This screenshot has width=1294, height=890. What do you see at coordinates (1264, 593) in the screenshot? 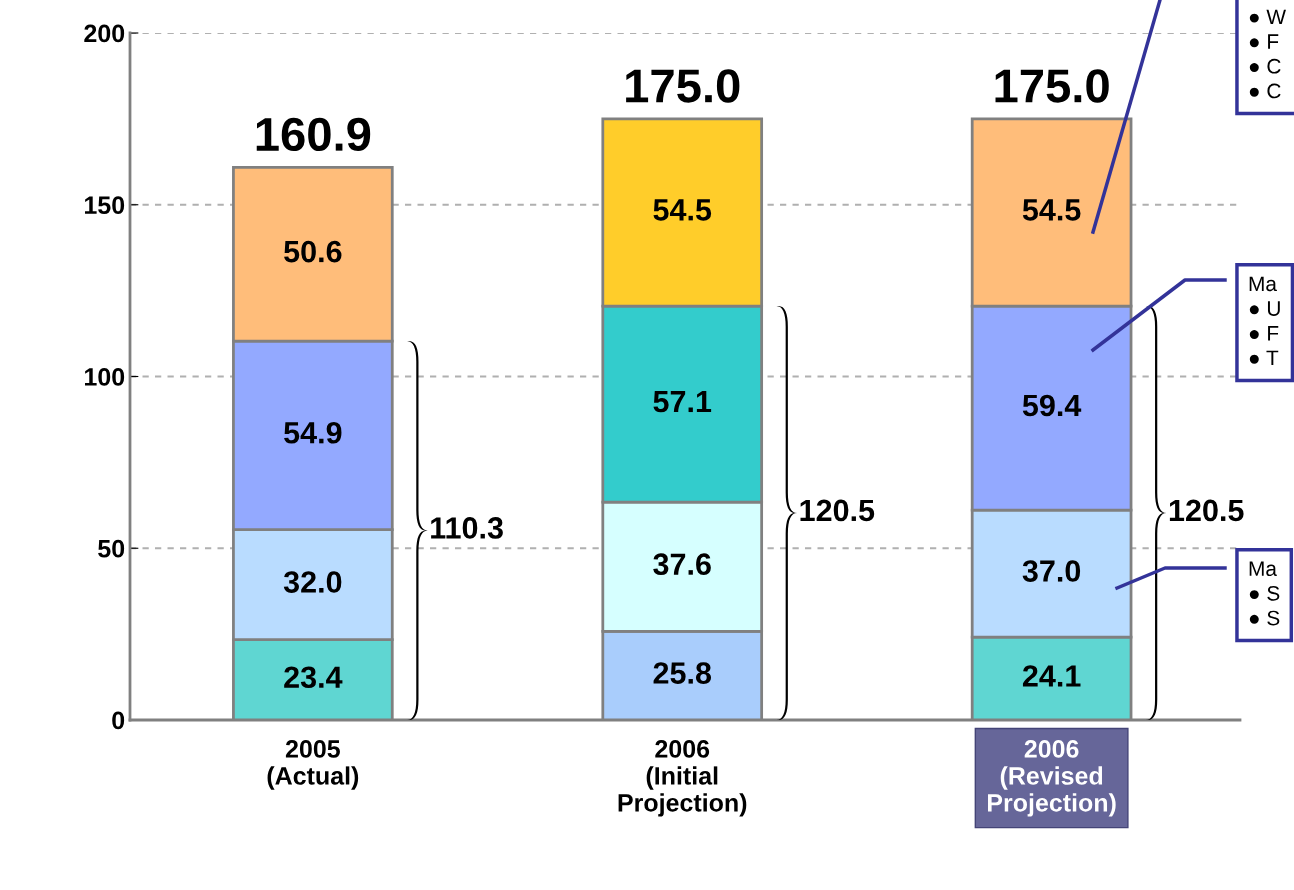
I see `text: Ma ● S ● S` at bounding box center [1264, 593].